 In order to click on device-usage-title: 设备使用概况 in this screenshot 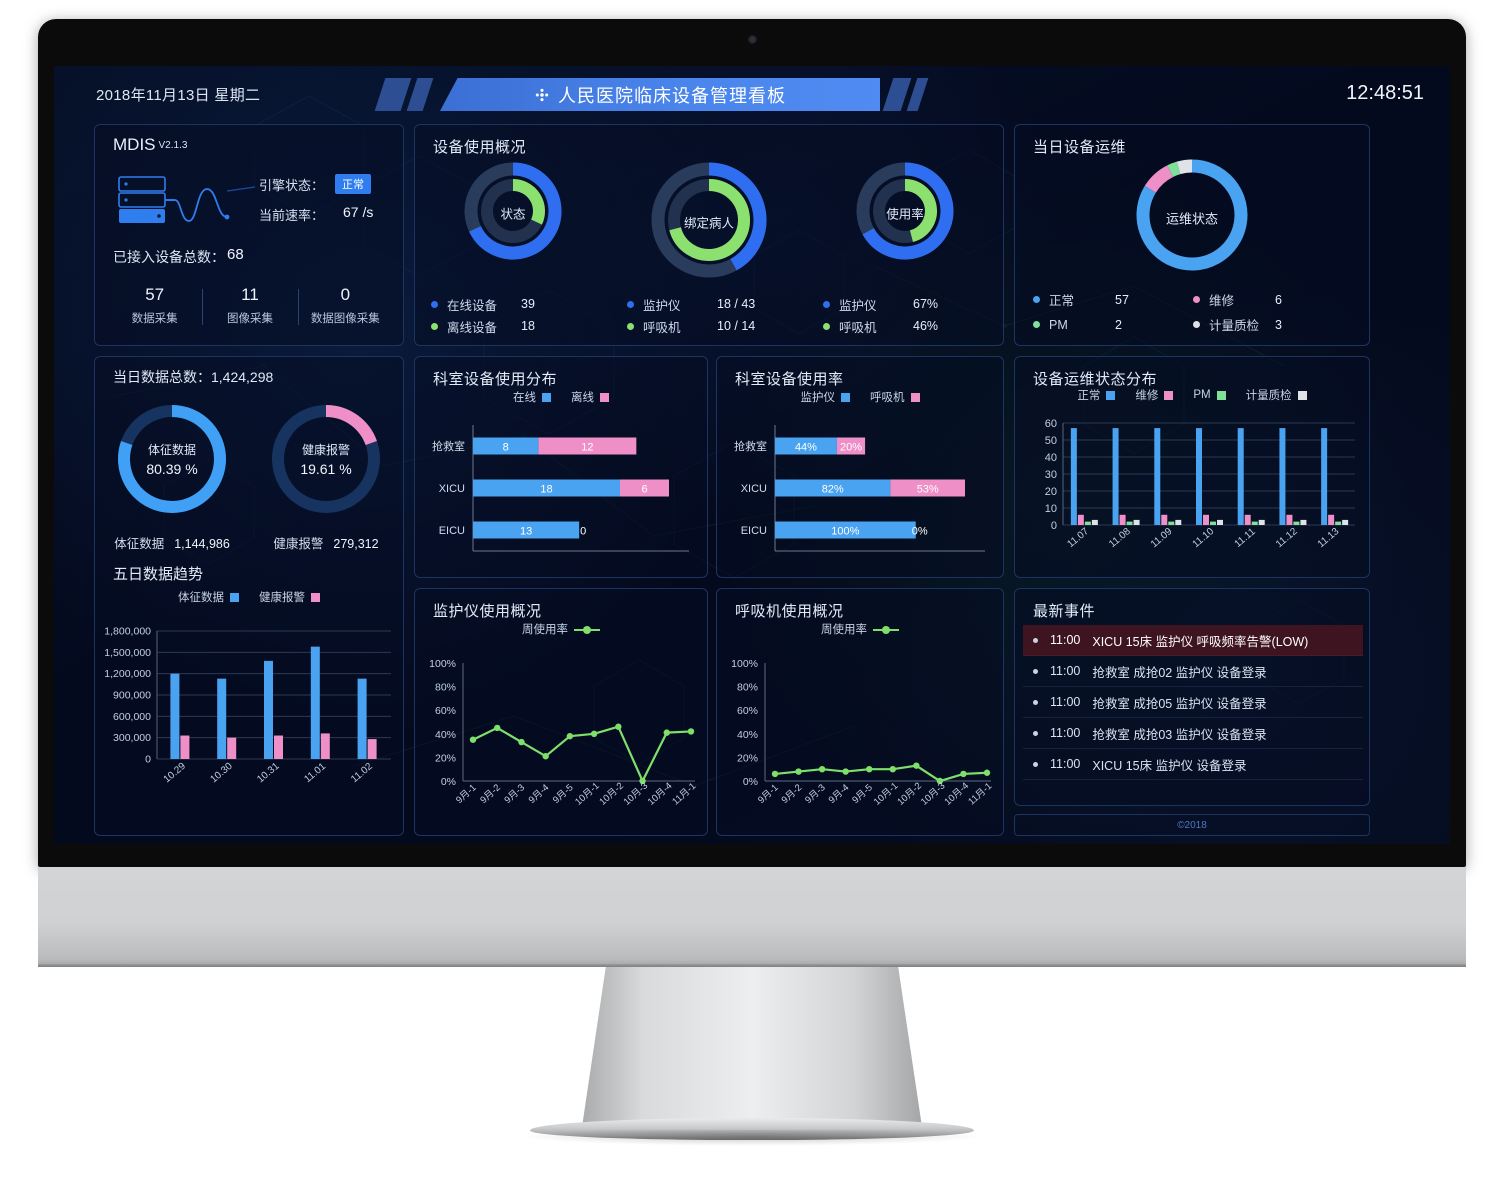, I will do `click(480, 147)`.